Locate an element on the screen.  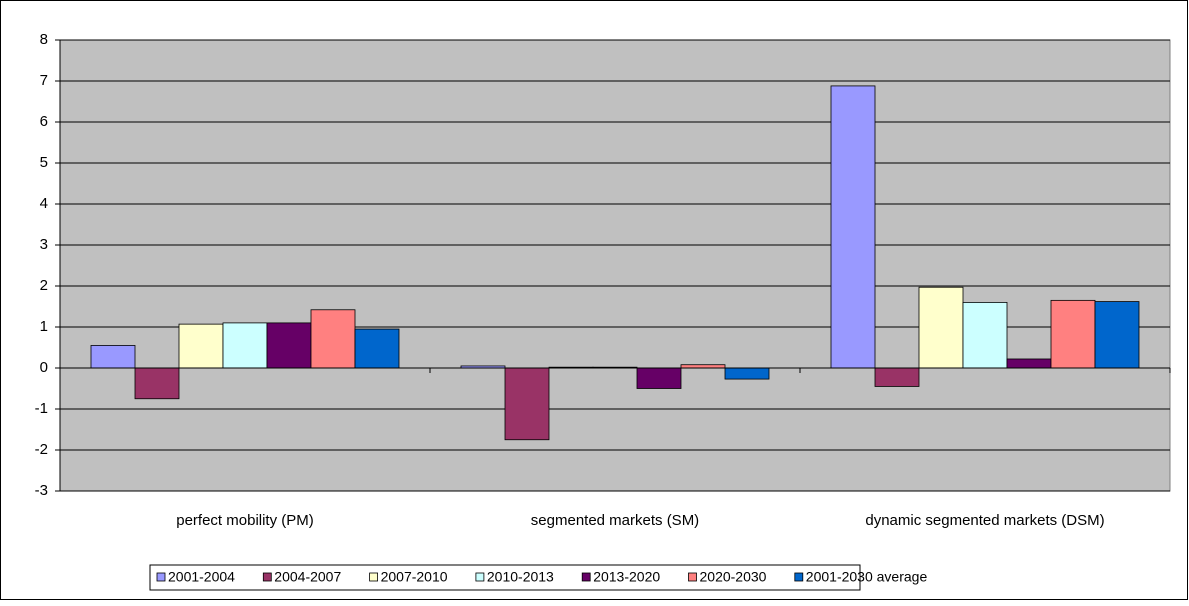
y-tick-label: 3 is located at coordinates (44, 244).